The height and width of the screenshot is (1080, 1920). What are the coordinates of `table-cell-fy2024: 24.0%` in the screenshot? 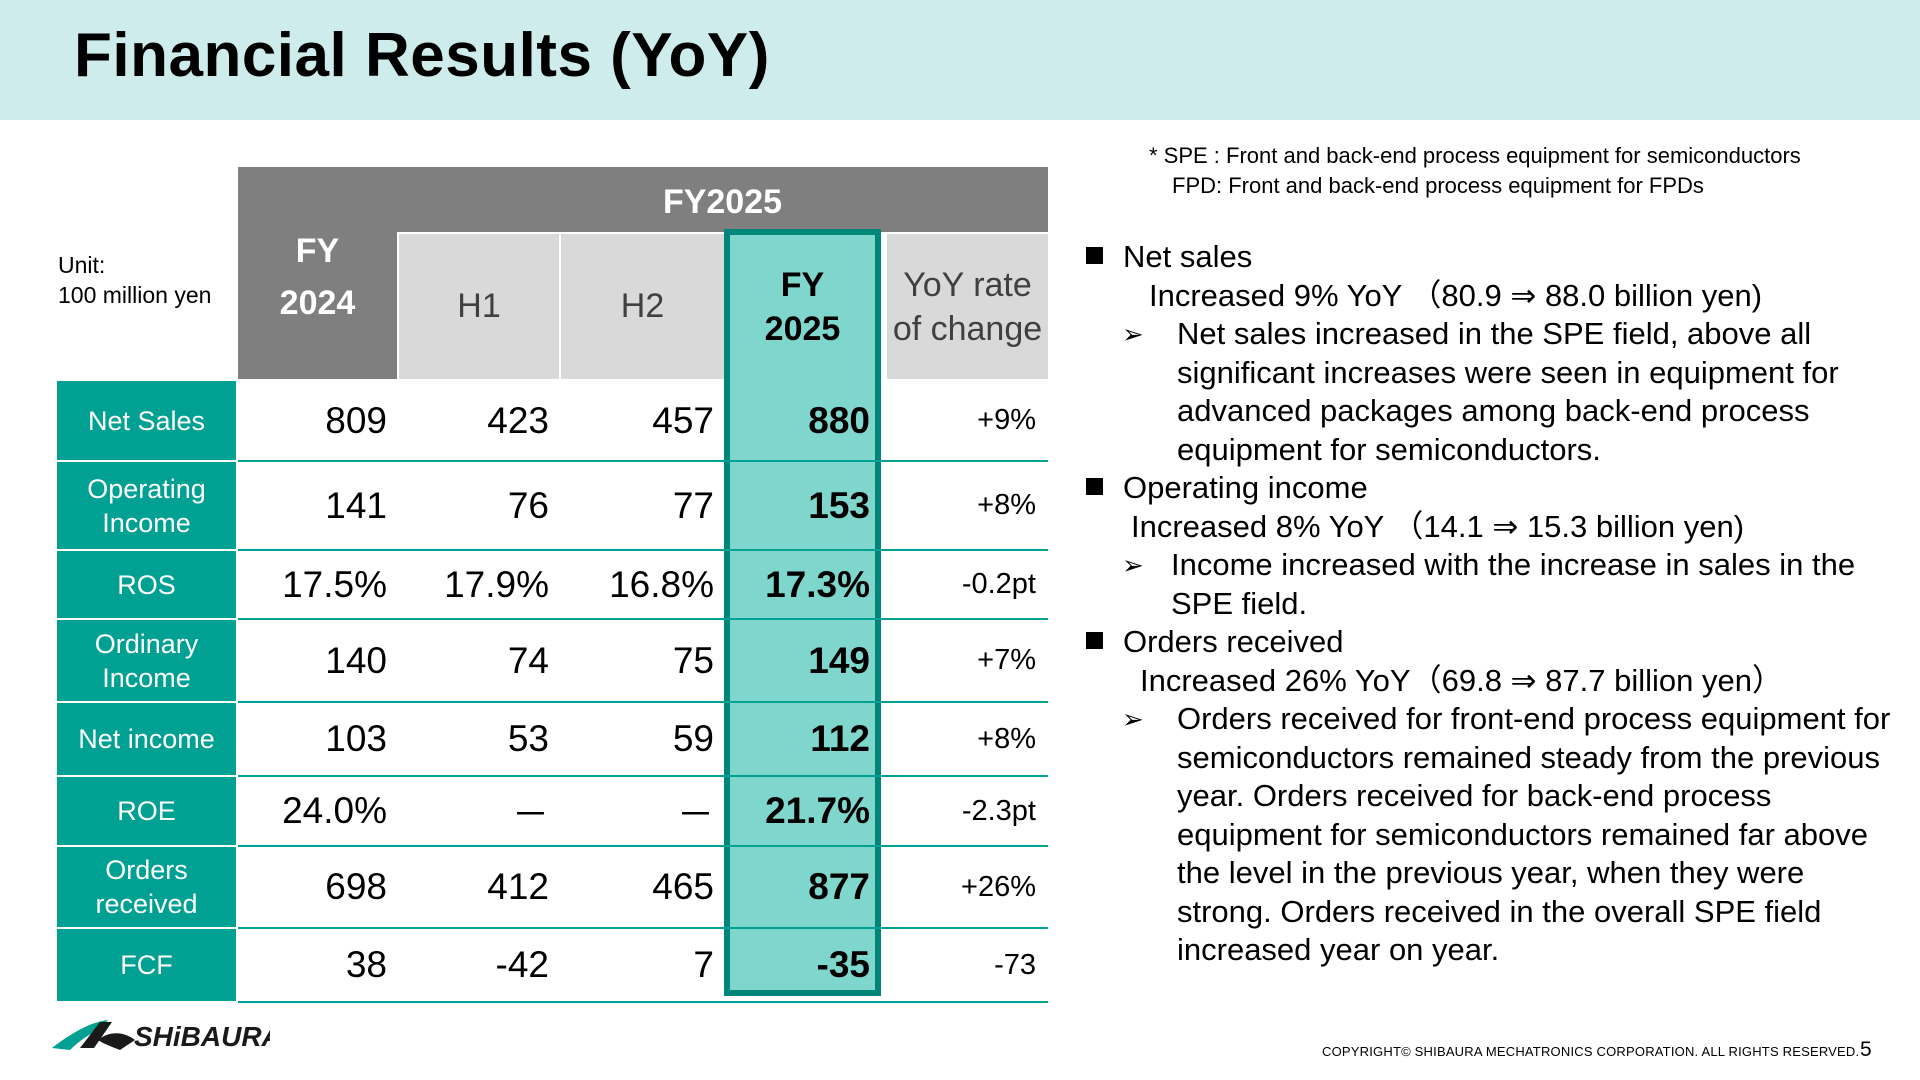 It's located at (334, 810).